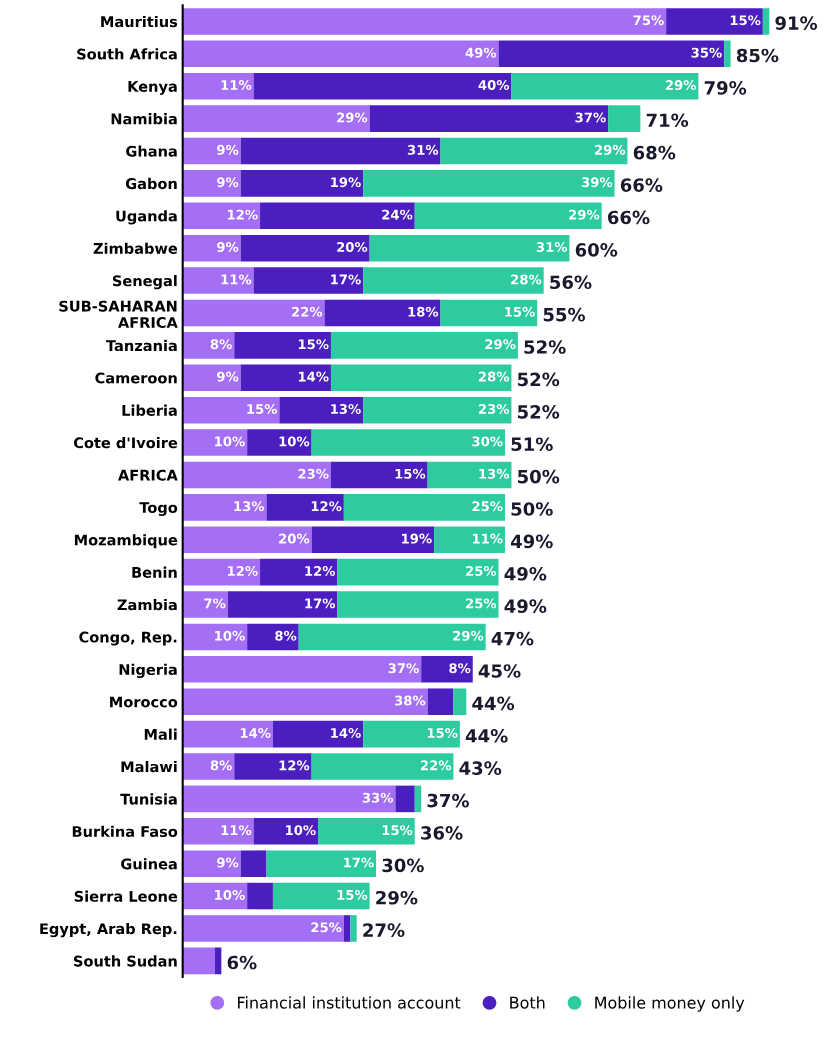 The image size is (838, 1045). What do you see at coordinates (125, 443) in the screenshot?
I see `y-tick-label: Cote d'Ivoire` at bounding box center [125, 443].